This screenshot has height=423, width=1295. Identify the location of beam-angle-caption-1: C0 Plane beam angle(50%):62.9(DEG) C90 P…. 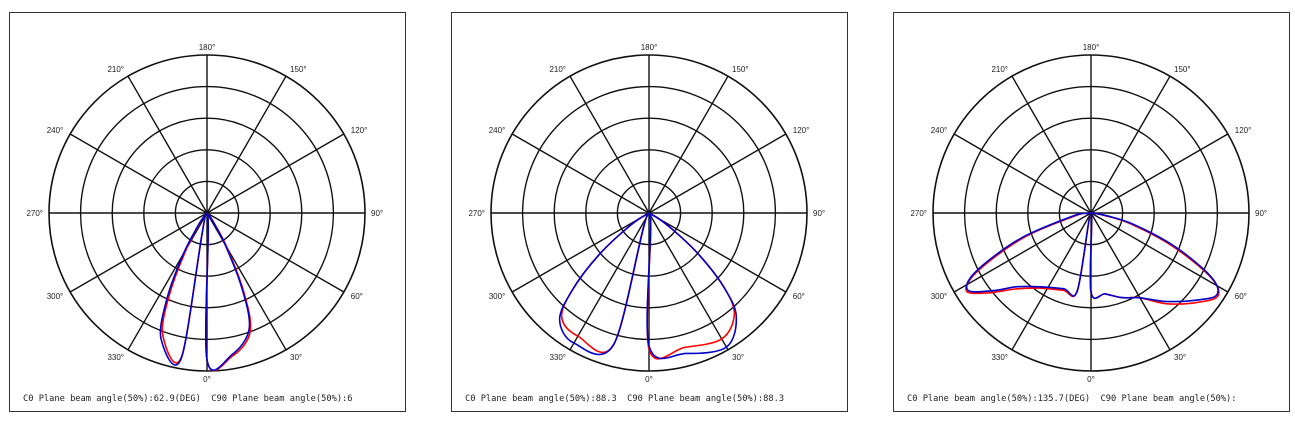
(188, 399).